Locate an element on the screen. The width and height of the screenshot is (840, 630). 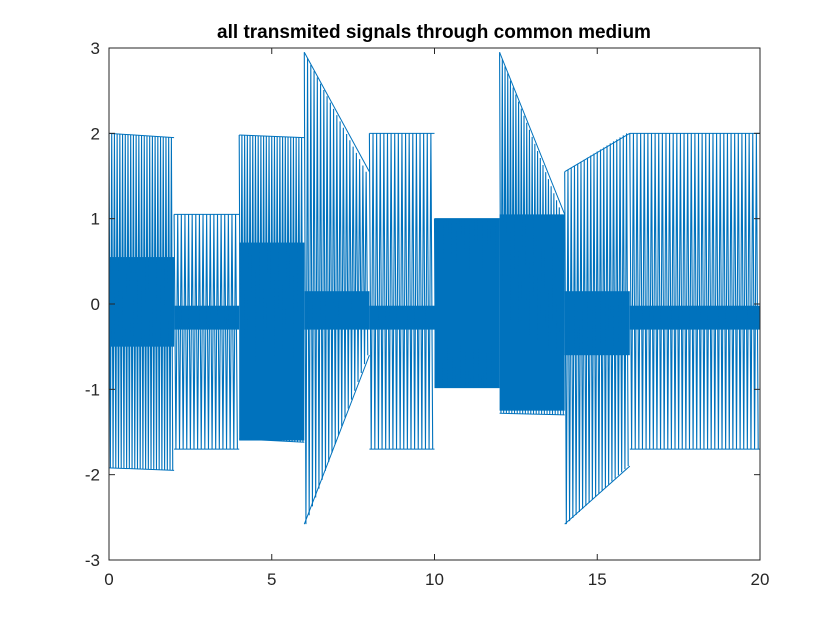
x-tick-label: 15 is located at coordinates (597, 579).